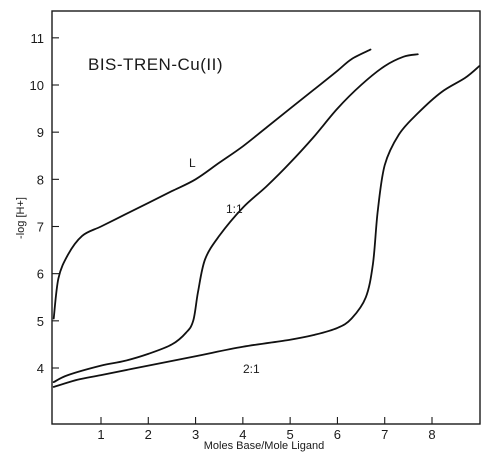  What do you see at coordinates (100, 434) in the screenshot?
I see `x-tick-label: 1` at bounding box center [100, 434].